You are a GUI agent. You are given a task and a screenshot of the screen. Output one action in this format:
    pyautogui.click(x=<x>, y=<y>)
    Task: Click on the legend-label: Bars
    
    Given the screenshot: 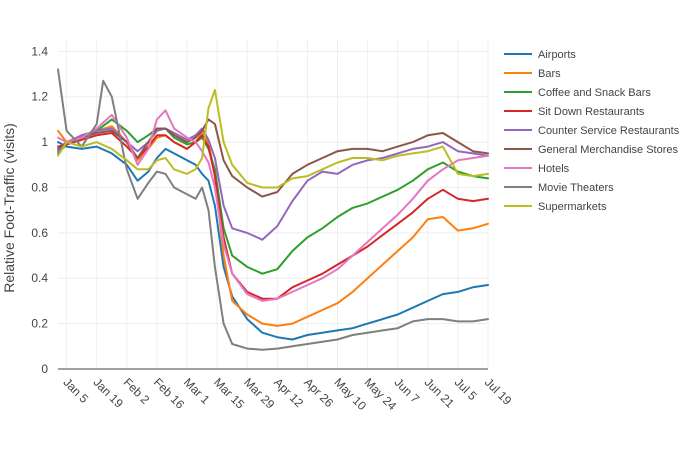 What is the action you would take?
    pyautogui.click(x=549, y=74)
    